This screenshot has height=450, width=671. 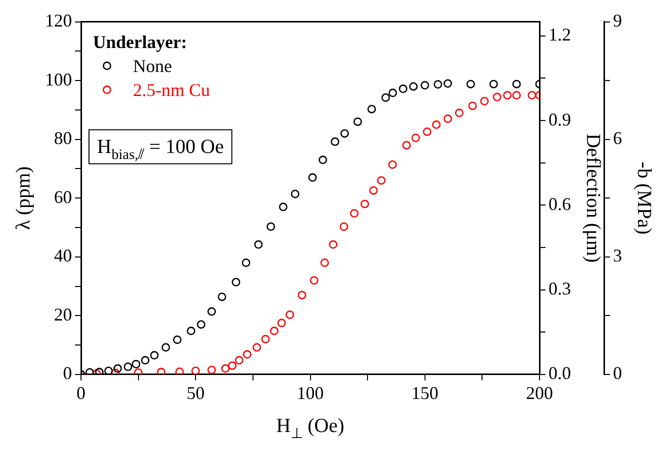 I want to click on y2-tick-label: 0.6, so click(x=559, y=204).